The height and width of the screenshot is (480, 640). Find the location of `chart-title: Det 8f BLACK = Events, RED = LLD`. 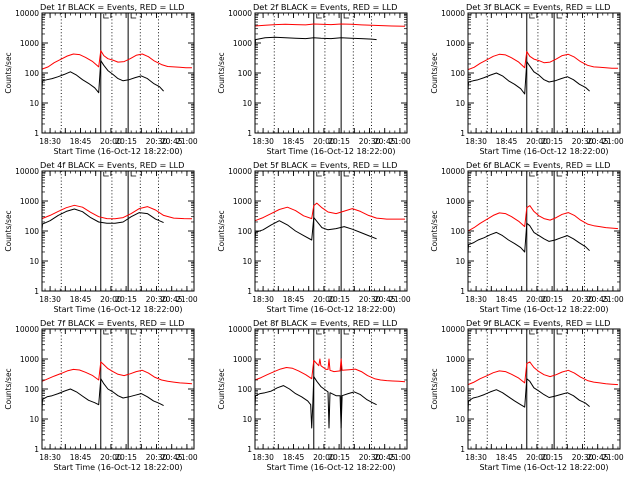

chart-title: Det 8f BLACK = Events, RED = LLD is located at coordinates (325, 323).